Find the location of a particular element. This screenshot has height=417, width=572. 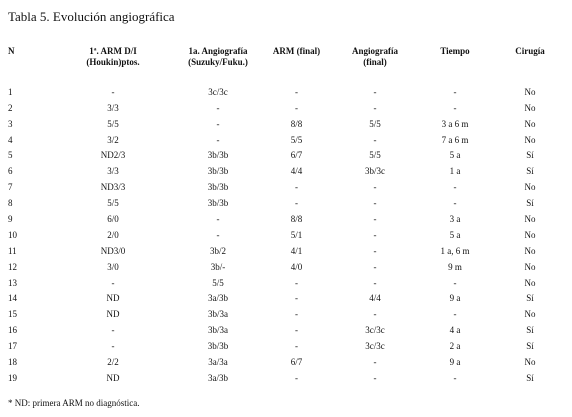

cell-first-arm: 3/0 is located at coordinates (113, 266).